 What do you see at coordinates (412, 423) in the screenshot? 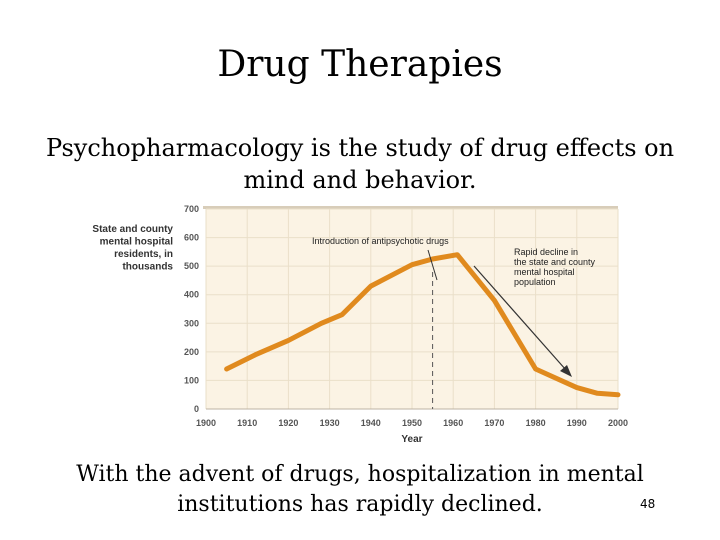
I see `x-tick-label: 1950` at bounding box center [412, 423].